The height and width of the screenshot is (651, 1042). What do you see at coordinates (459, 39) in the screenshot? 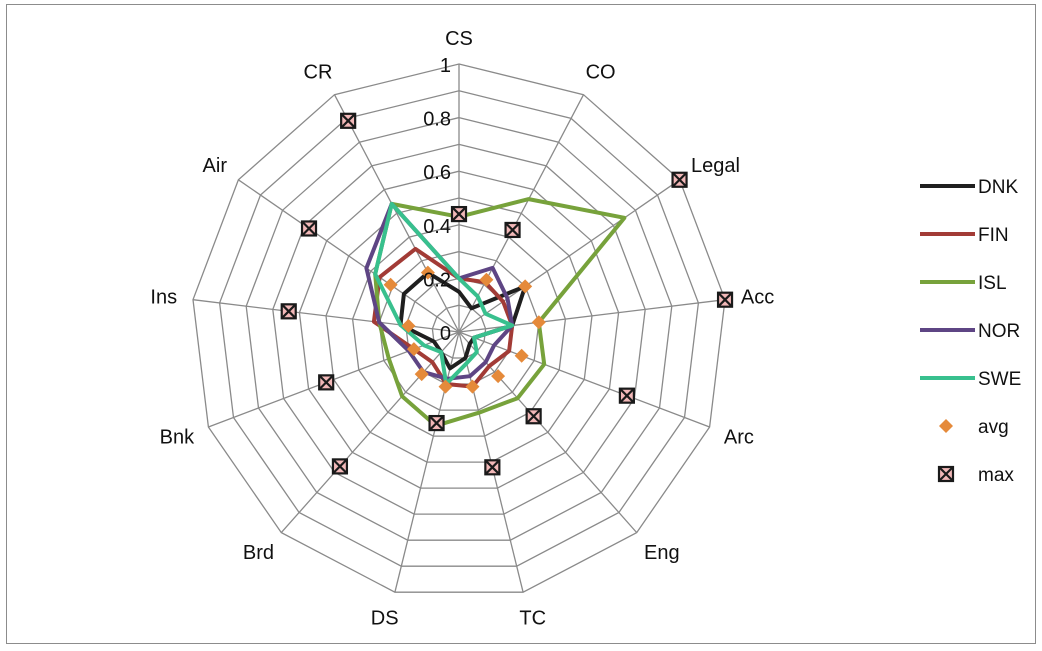
I see `category-label: CS` at bounding box center [459, 39].